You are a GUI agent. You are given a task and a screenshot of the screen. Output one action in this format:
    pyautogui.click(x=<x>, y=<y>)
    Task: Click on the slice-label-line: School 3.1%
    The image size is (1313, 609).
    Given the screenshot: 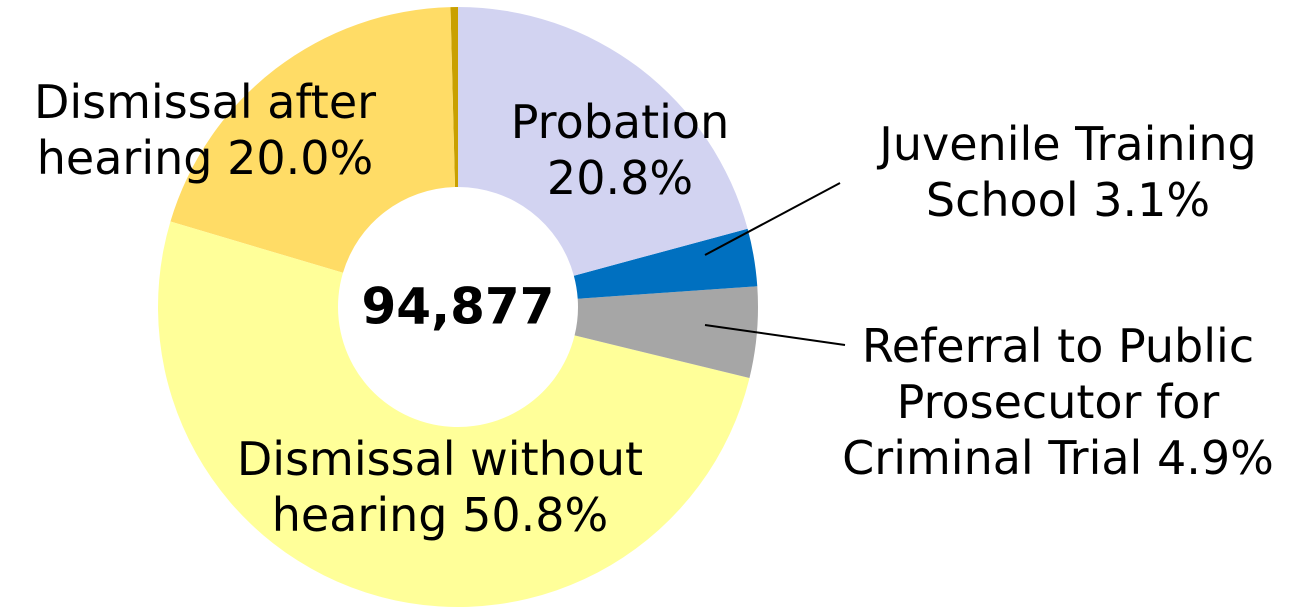 What is the action you would take?
    pyautogui.click(x=1068, y=200)
    